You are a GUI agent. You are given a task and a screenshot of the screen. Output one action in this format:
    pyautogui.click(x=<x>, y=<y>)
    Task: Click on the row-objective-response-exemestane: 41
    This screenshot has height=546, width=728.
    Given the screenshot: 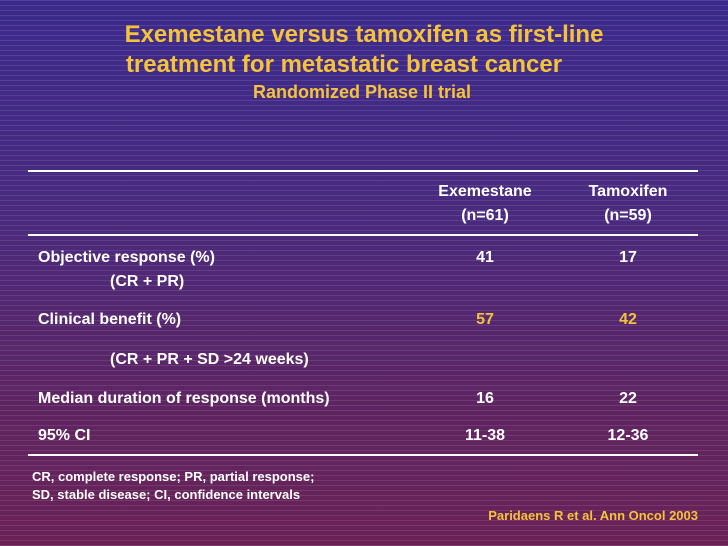 What is the action you would take?
    pyautogui.click(x=485, y=257)
    